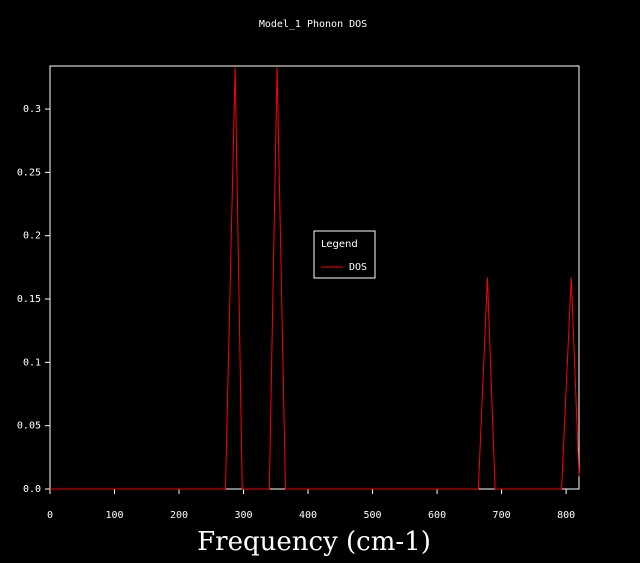 The image size is (640, 563). Describe the element at coordinates (29, 172) in the screenshot. I see `y-tick-label: 0.25` at that location.